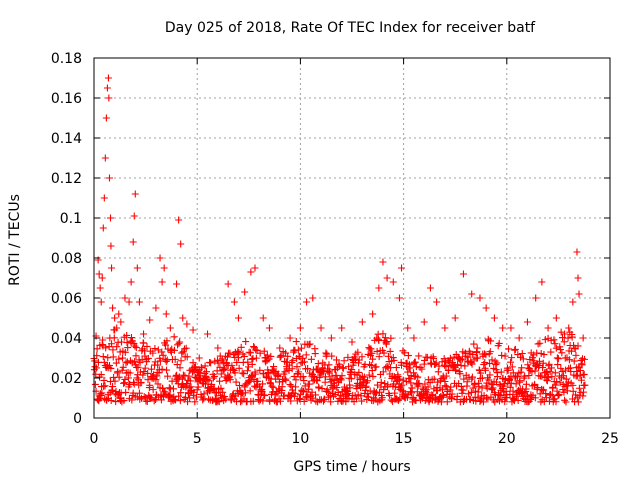  I want to click on x-tick-labels: 0 5 10 15 20 25, so click(354, 439).